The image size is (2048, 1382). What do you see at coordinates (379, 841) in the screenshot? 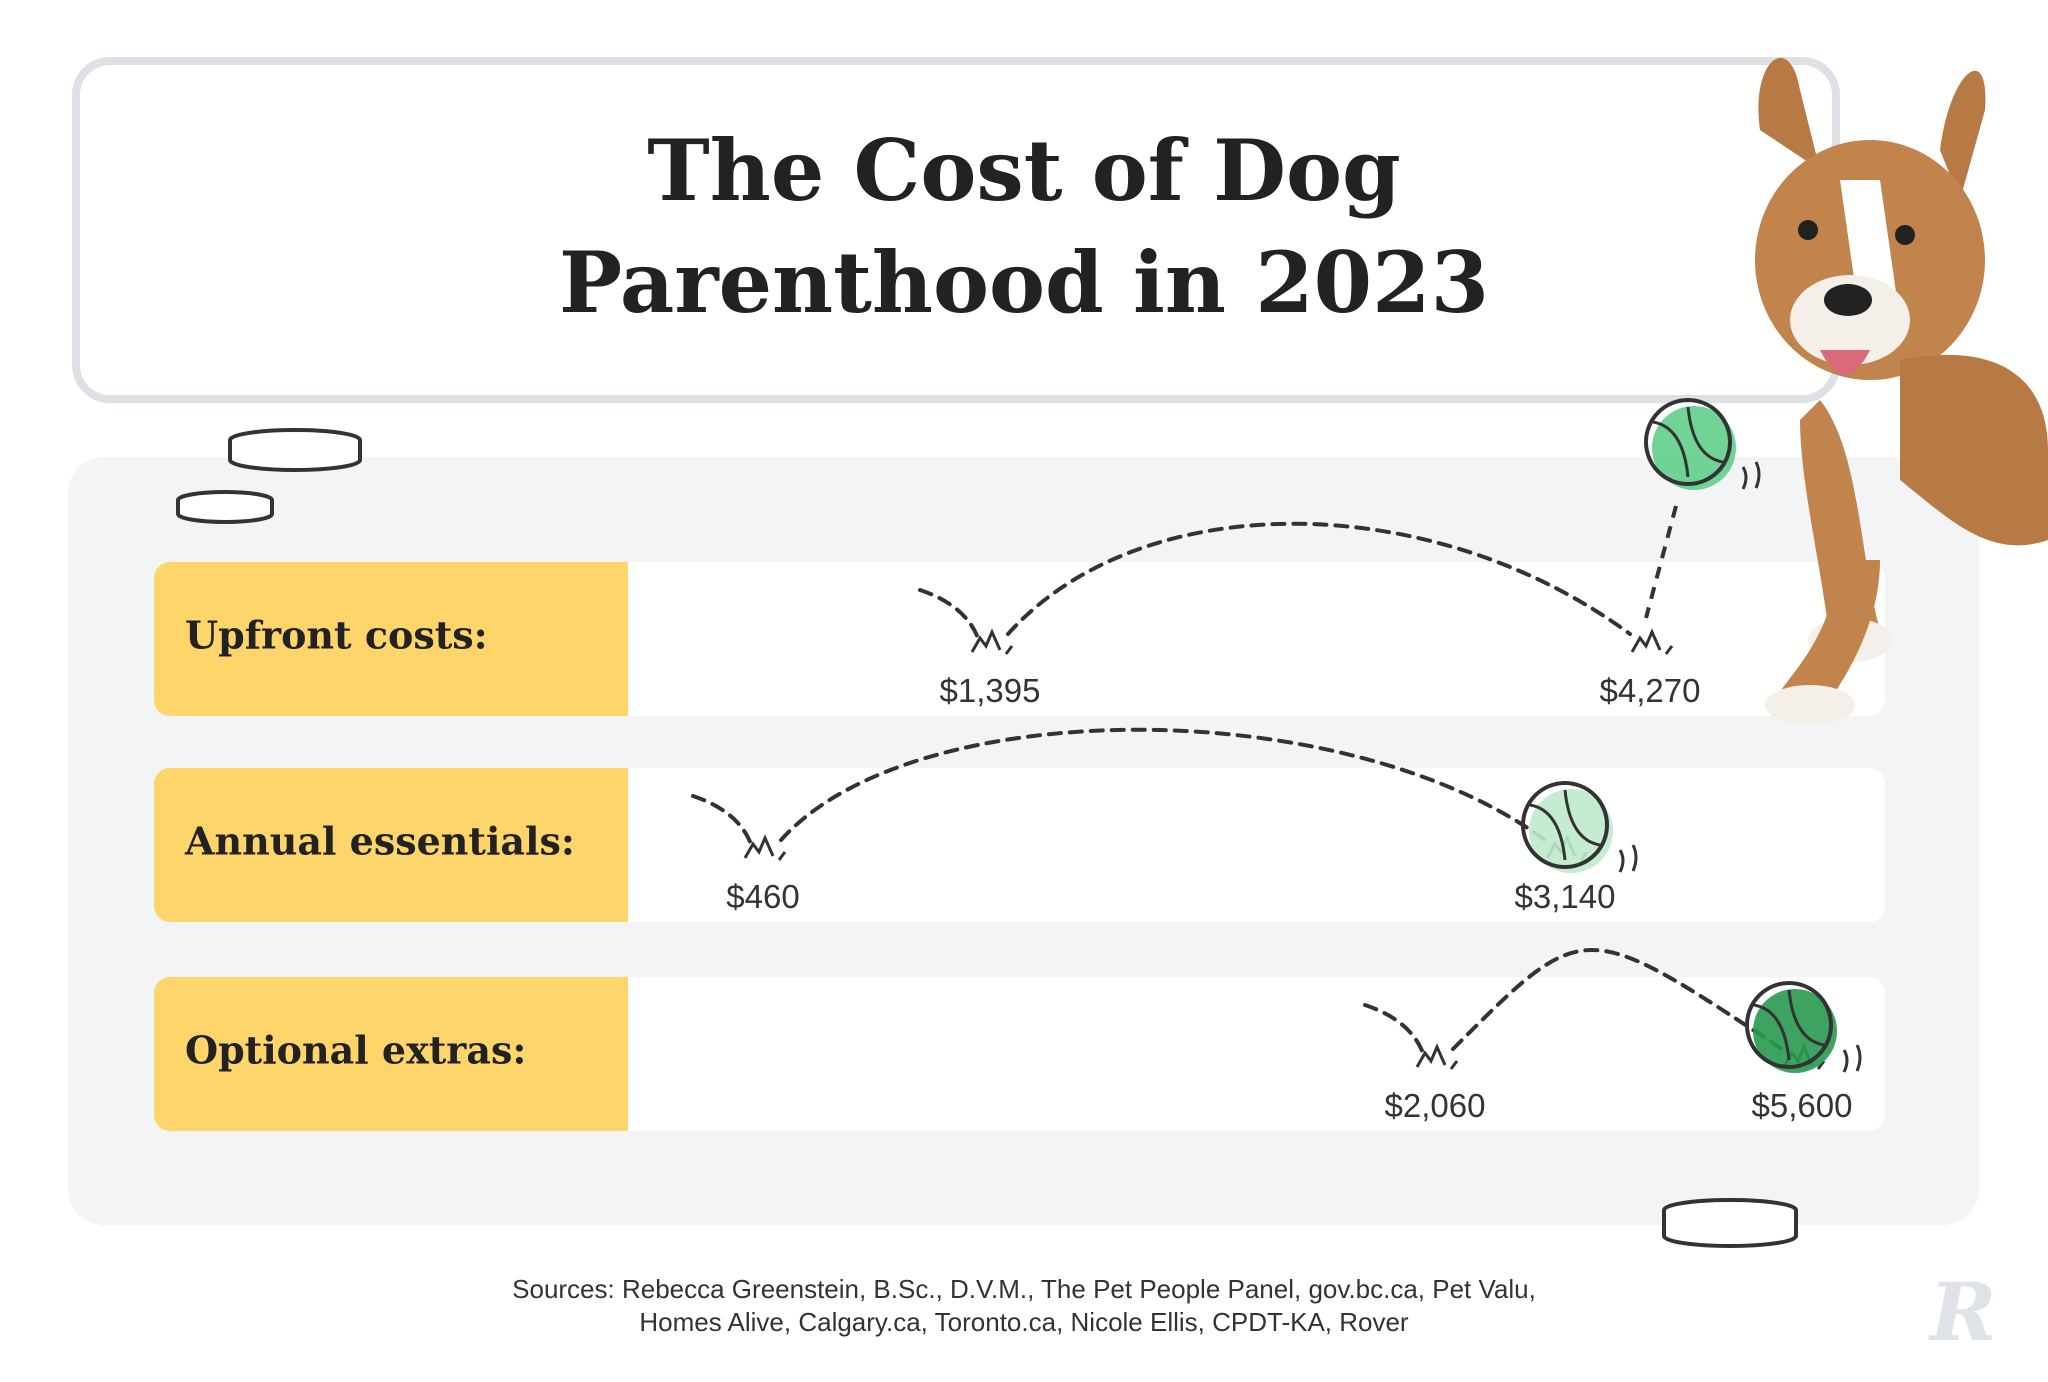
I see `row-label: Annual essentials:` at bounding box center [379, 841].